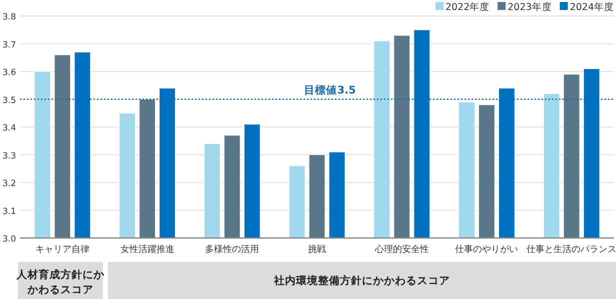 This screenshot has width=616, height=299. Describe the element at coordinates (571, 249) in the screenshot. I see `x-tick-label: 仕事と生活のバランス` at that location.